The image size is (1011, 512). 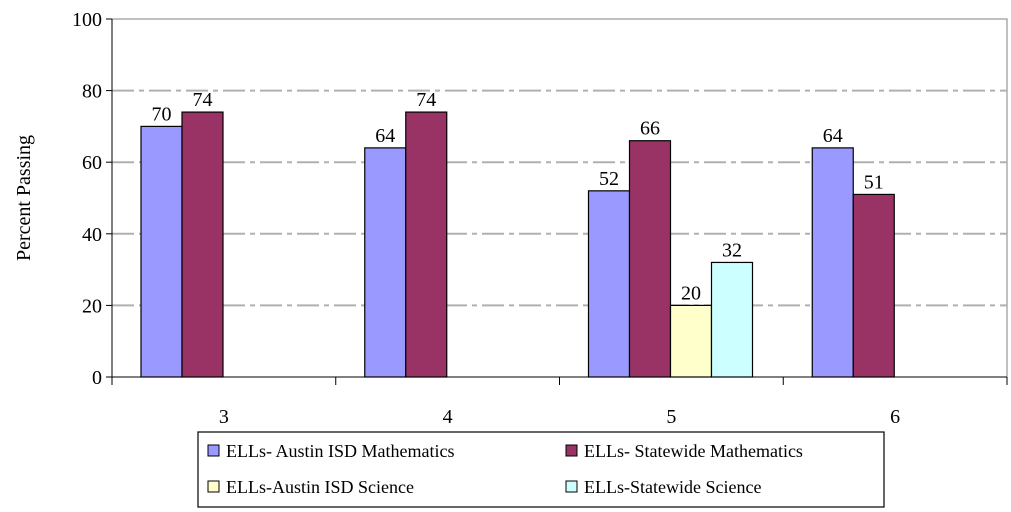 What do you see at coordinates (92, 199) in the screenshot?
I see `y-axis: 0 20 40 60 80 100` at bounding box center [92, 199].